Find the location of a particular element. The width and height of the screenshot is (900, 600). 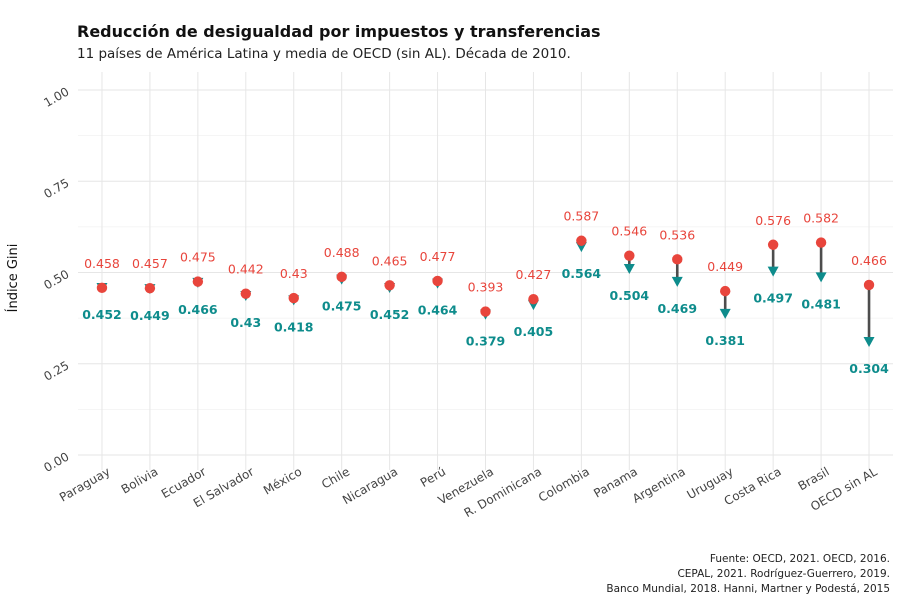

before-value-label: 0.458 is located at coordinates (102, 263).